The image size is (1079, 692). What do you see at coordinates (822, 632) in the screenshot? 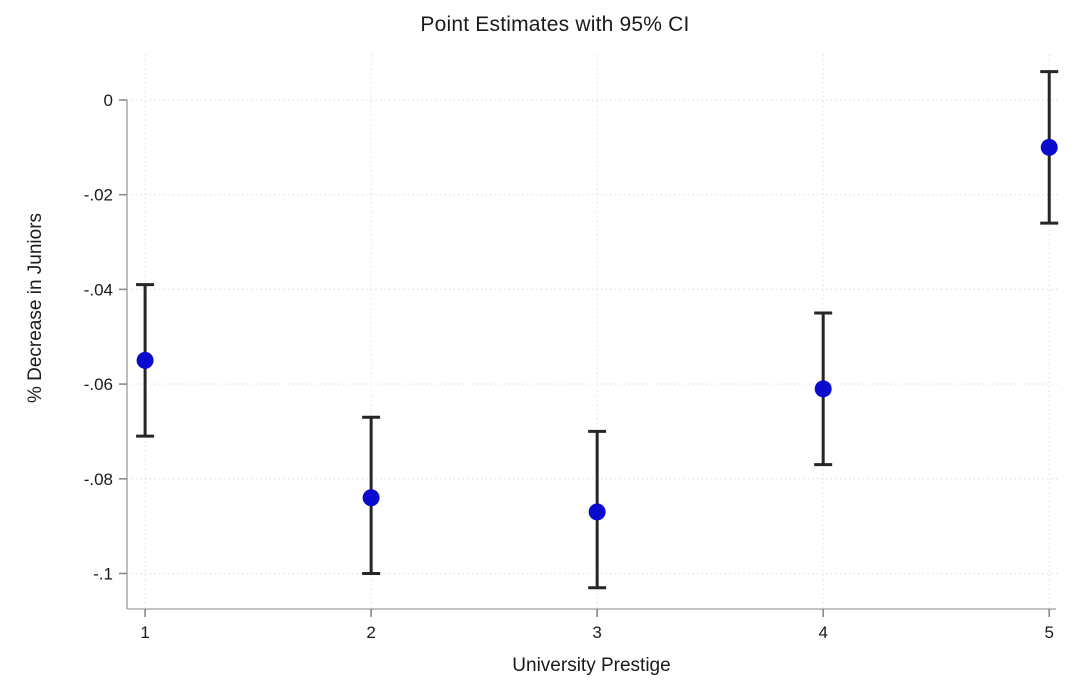
I see `x-tick-label: 4` at bounding box center [822, 632].